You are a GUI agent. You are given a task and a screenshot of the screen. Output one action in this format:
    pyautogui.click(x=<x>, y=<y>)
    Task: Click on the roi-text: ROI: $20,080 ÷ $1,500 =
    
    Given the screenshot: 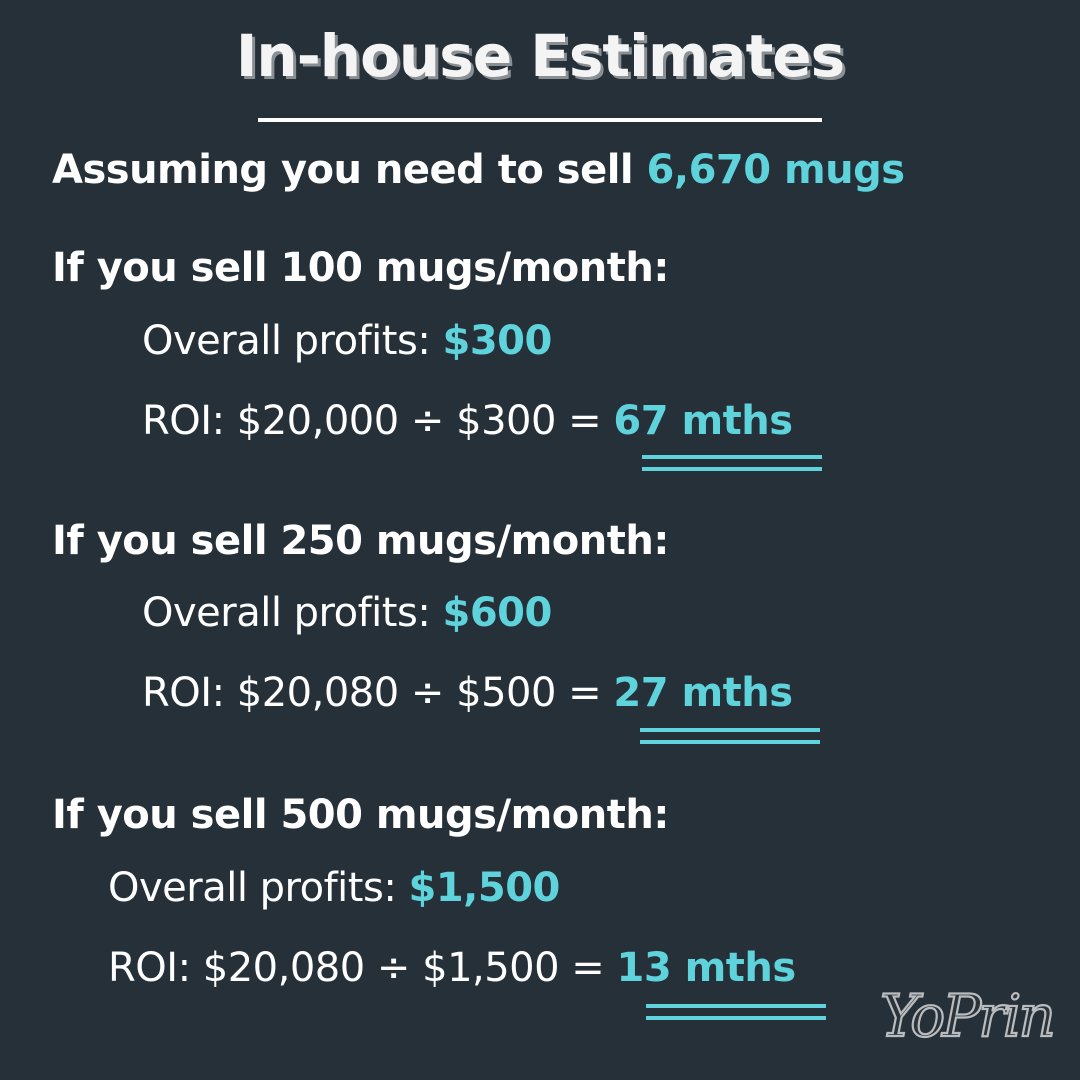 What is the action you would take?
    pyautogui.click(x=362, y=968)
    